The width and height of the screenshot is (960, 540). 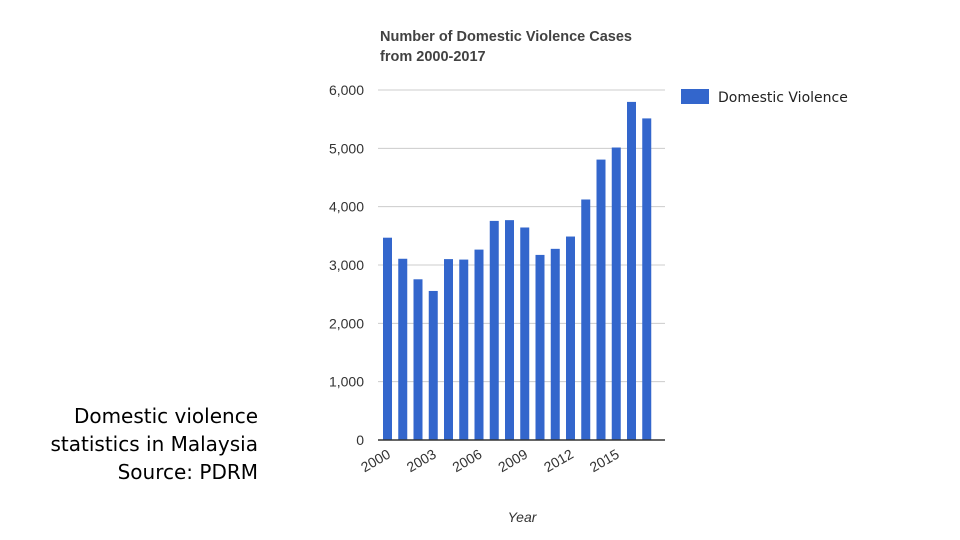 I want to click on bar-2002, so click(x=418, y=359).